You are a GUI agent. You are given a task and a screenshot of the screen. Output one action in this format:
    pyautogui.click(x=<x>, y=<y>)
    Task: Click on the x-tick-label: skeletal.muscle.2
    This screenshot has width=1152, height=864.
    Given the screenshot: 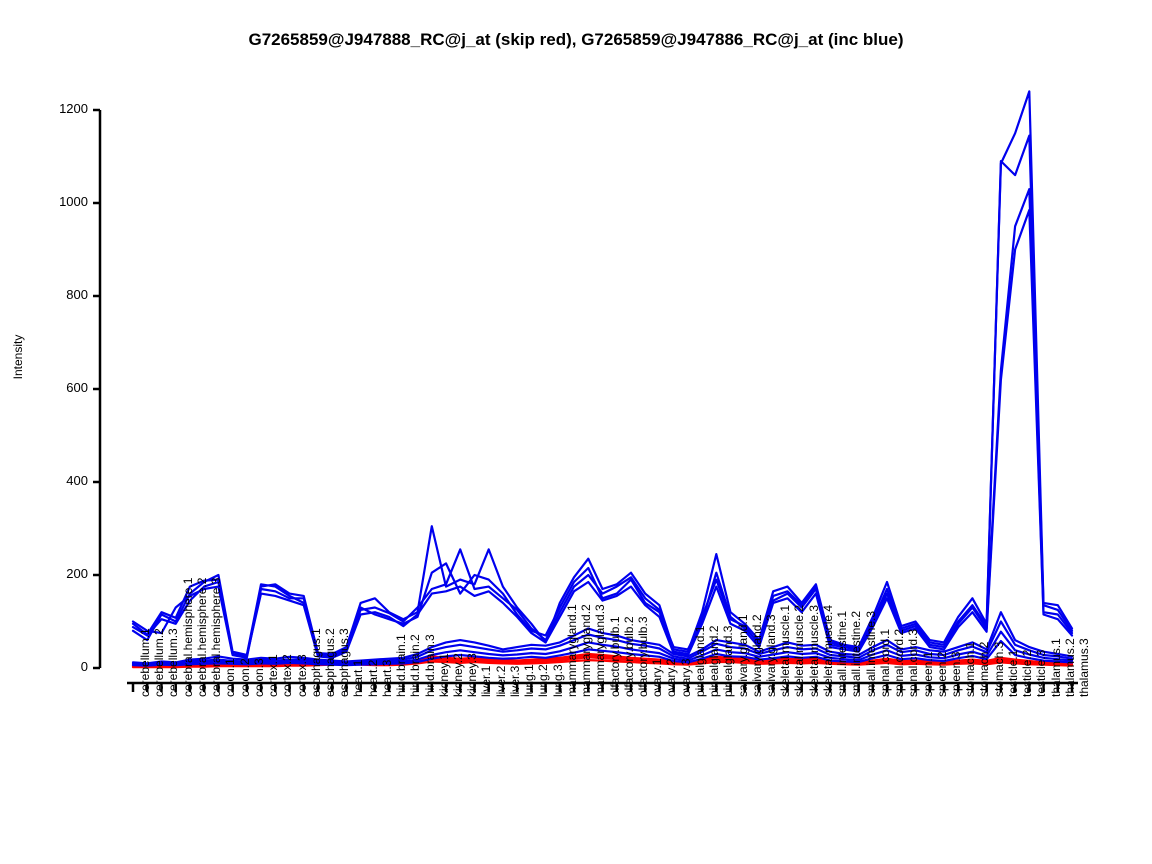 What is the action you would take?
    pyautogui.click(x=799, y=650)
    